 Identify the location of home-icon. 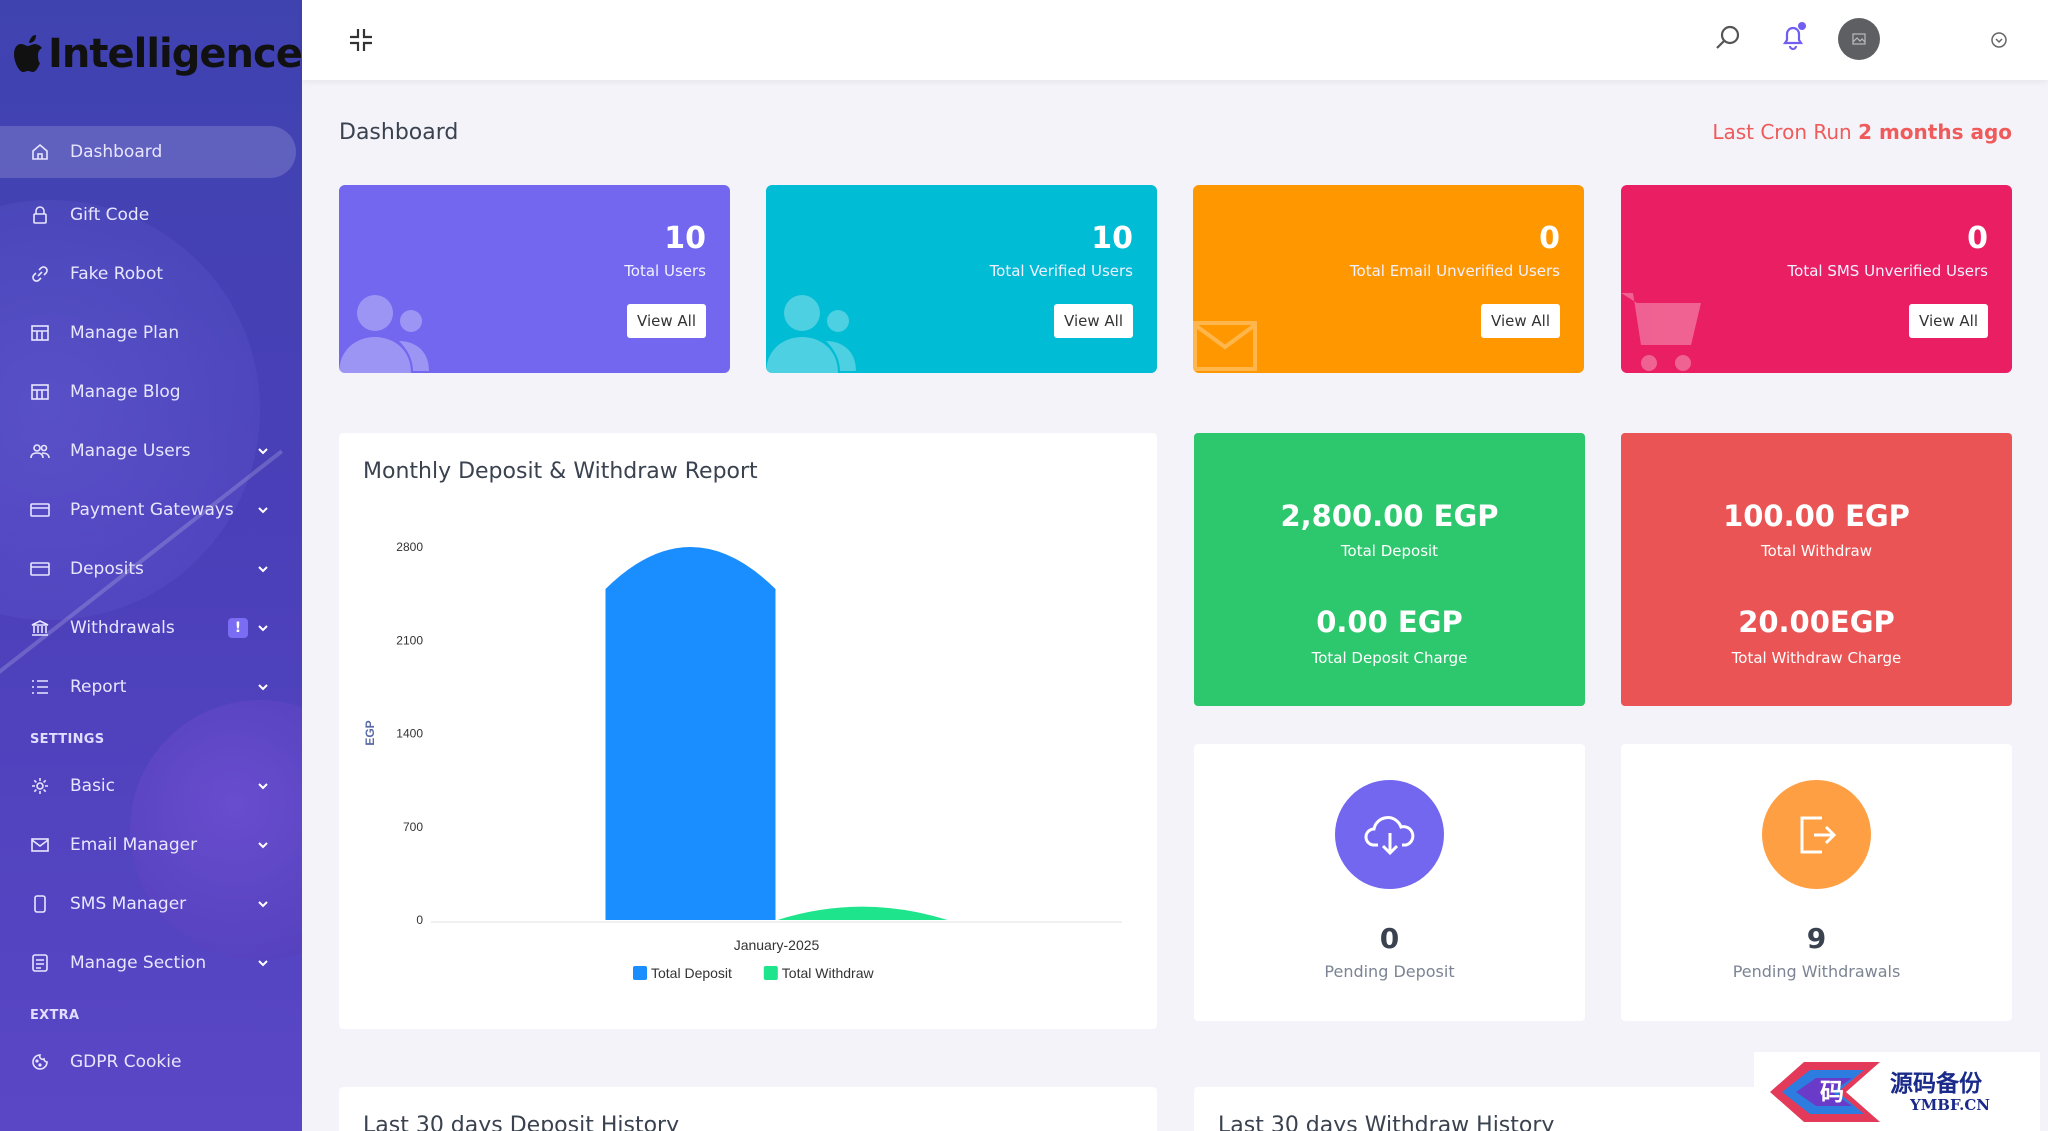
(40, 152).